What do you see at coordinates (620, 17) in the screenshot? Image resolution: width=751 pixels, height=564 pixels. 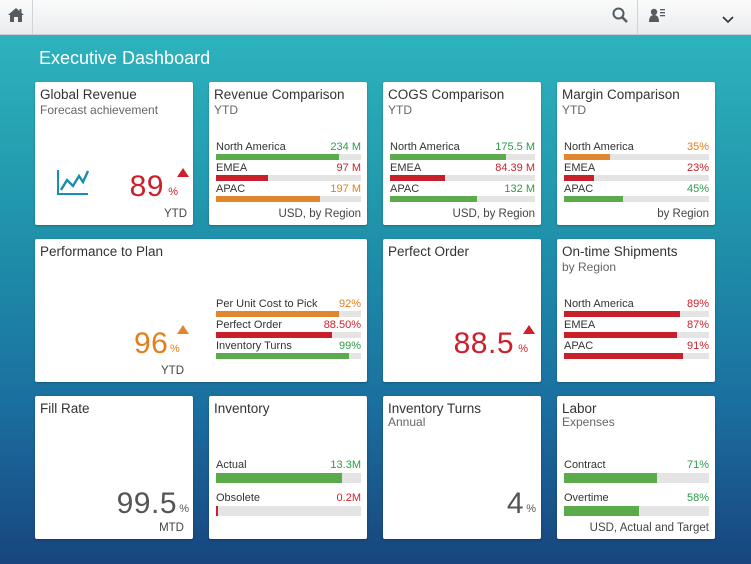 I see `search-button` at bounding box center [620, 17].